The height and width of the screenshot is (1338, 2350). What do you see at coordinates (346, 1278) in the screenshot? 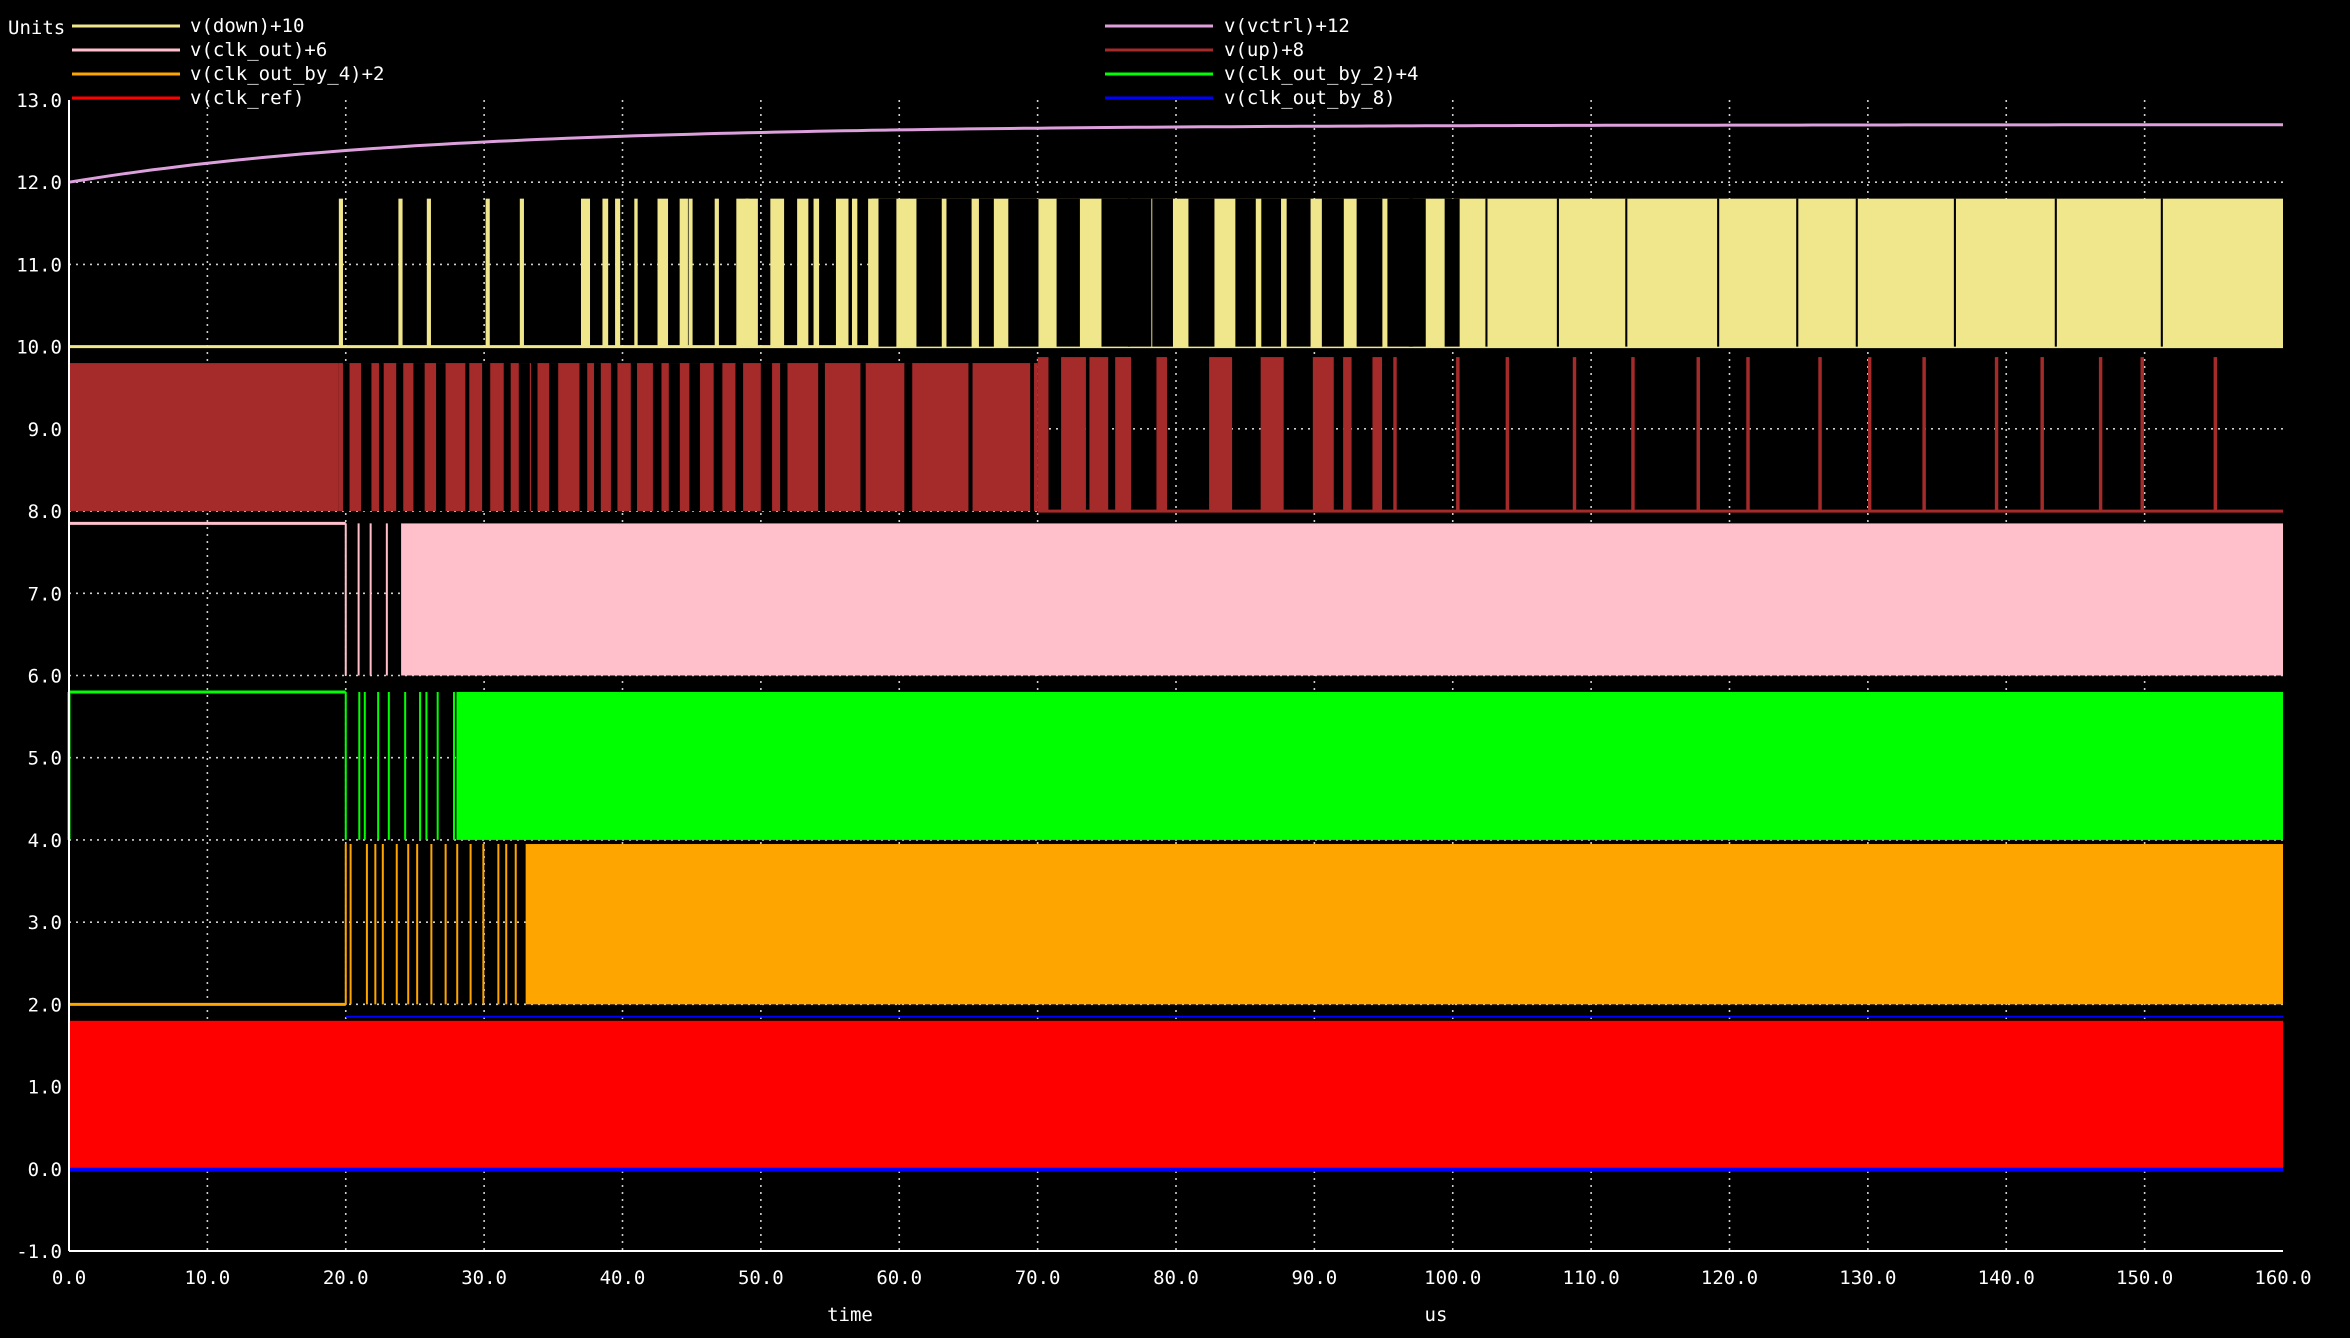
I see `x-tick-label: 20.0` at bounding box center [346, 1278].